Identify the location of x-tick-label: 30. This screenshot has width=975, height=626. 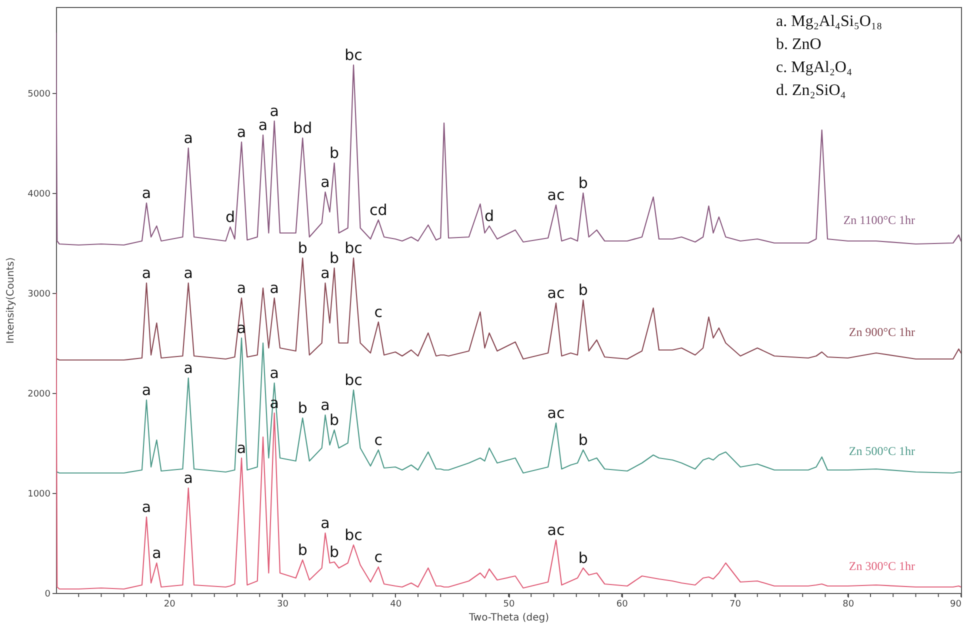
(283, 605).